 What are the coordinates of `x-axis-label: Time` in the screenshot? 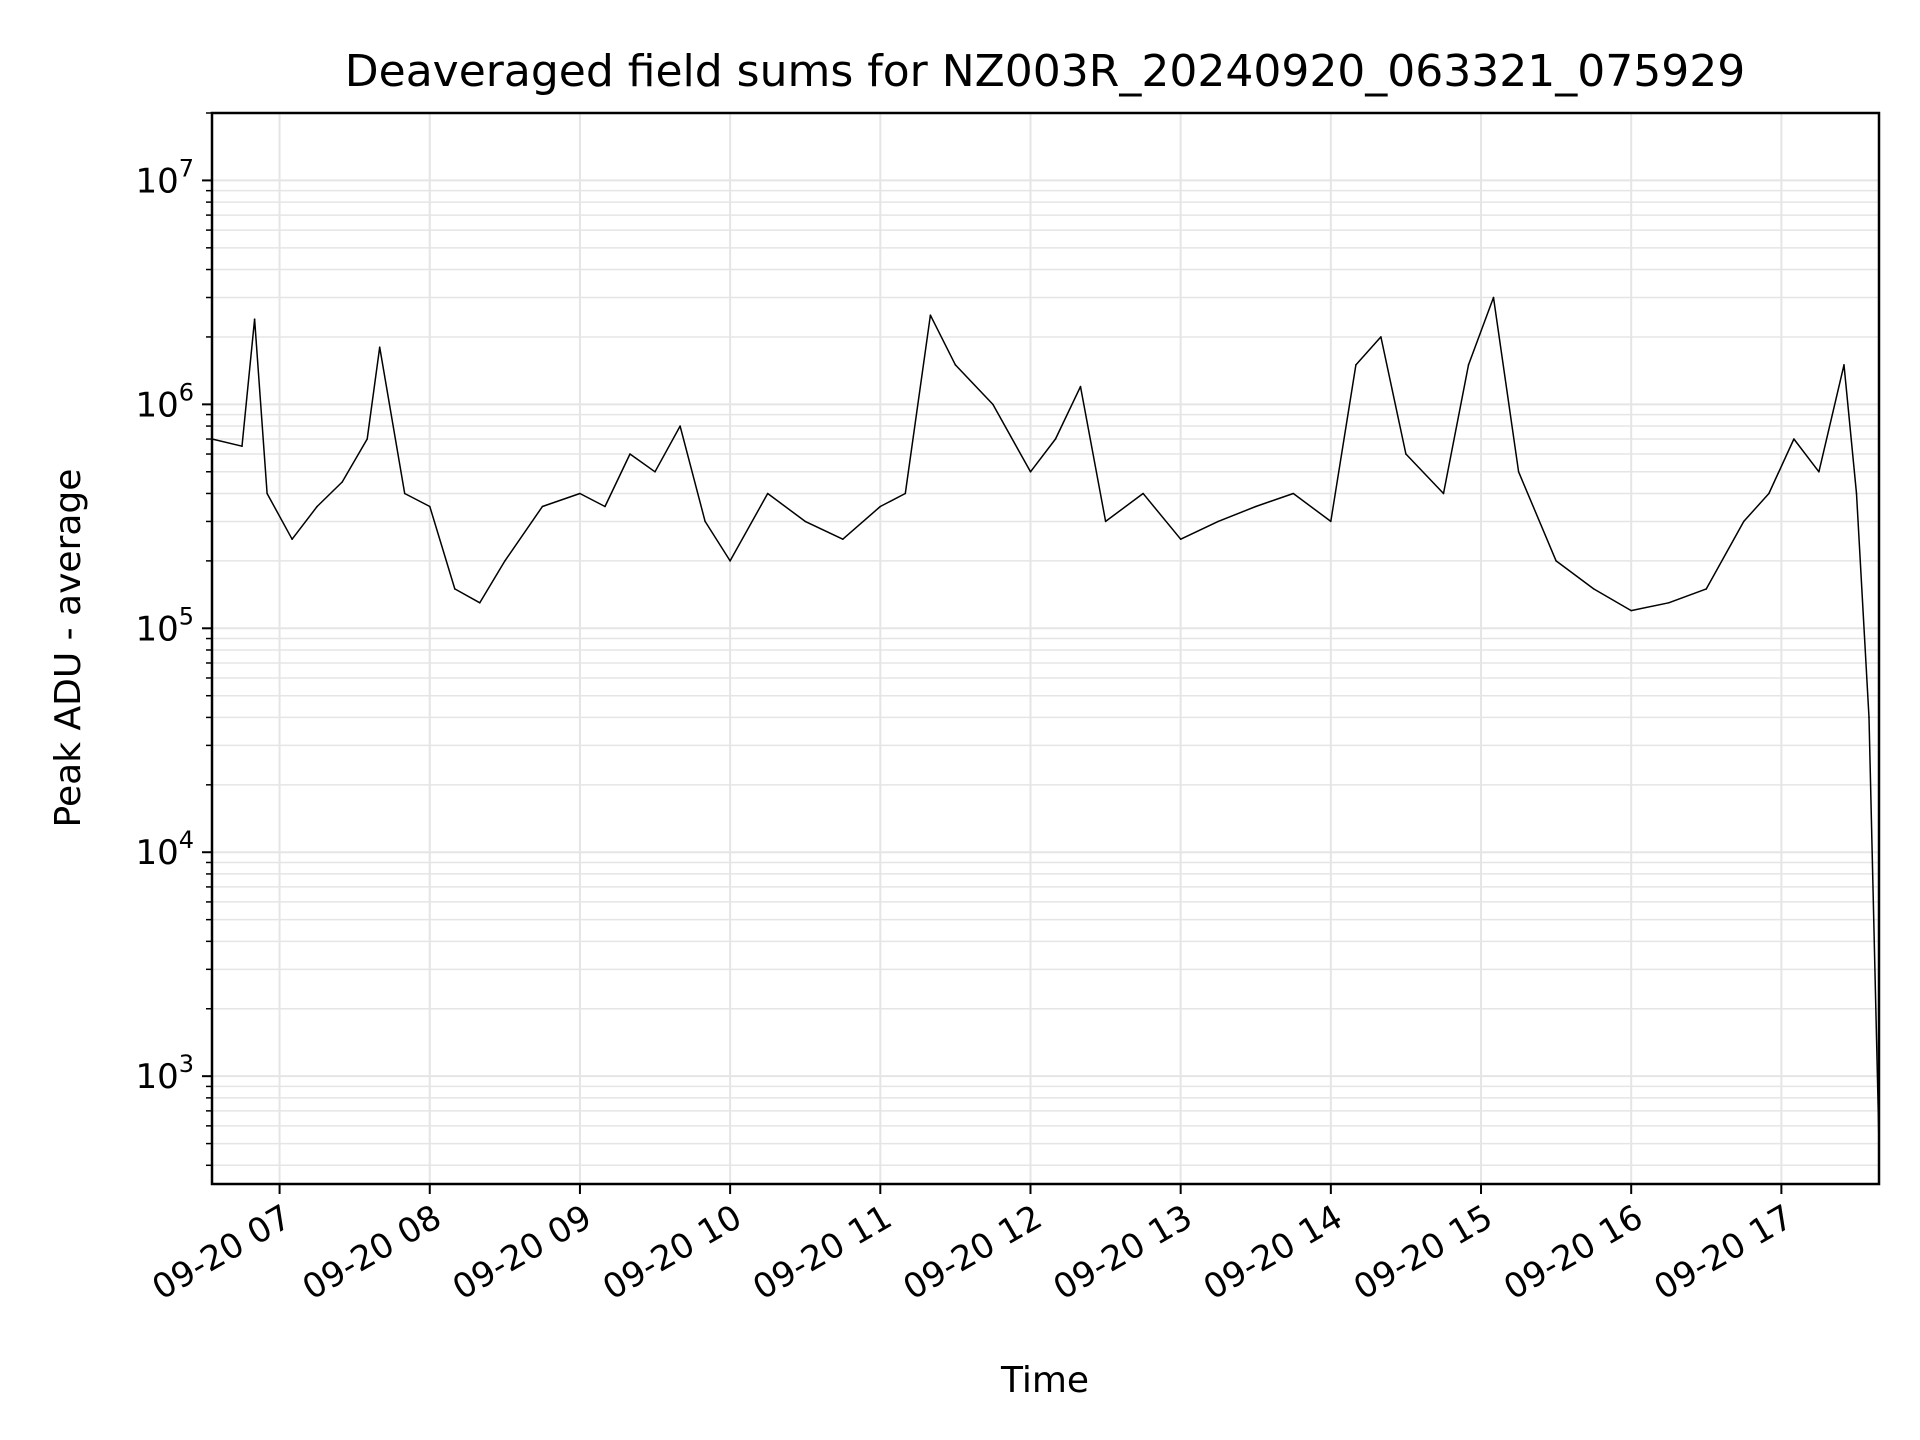 It's located at (1044, 1380).